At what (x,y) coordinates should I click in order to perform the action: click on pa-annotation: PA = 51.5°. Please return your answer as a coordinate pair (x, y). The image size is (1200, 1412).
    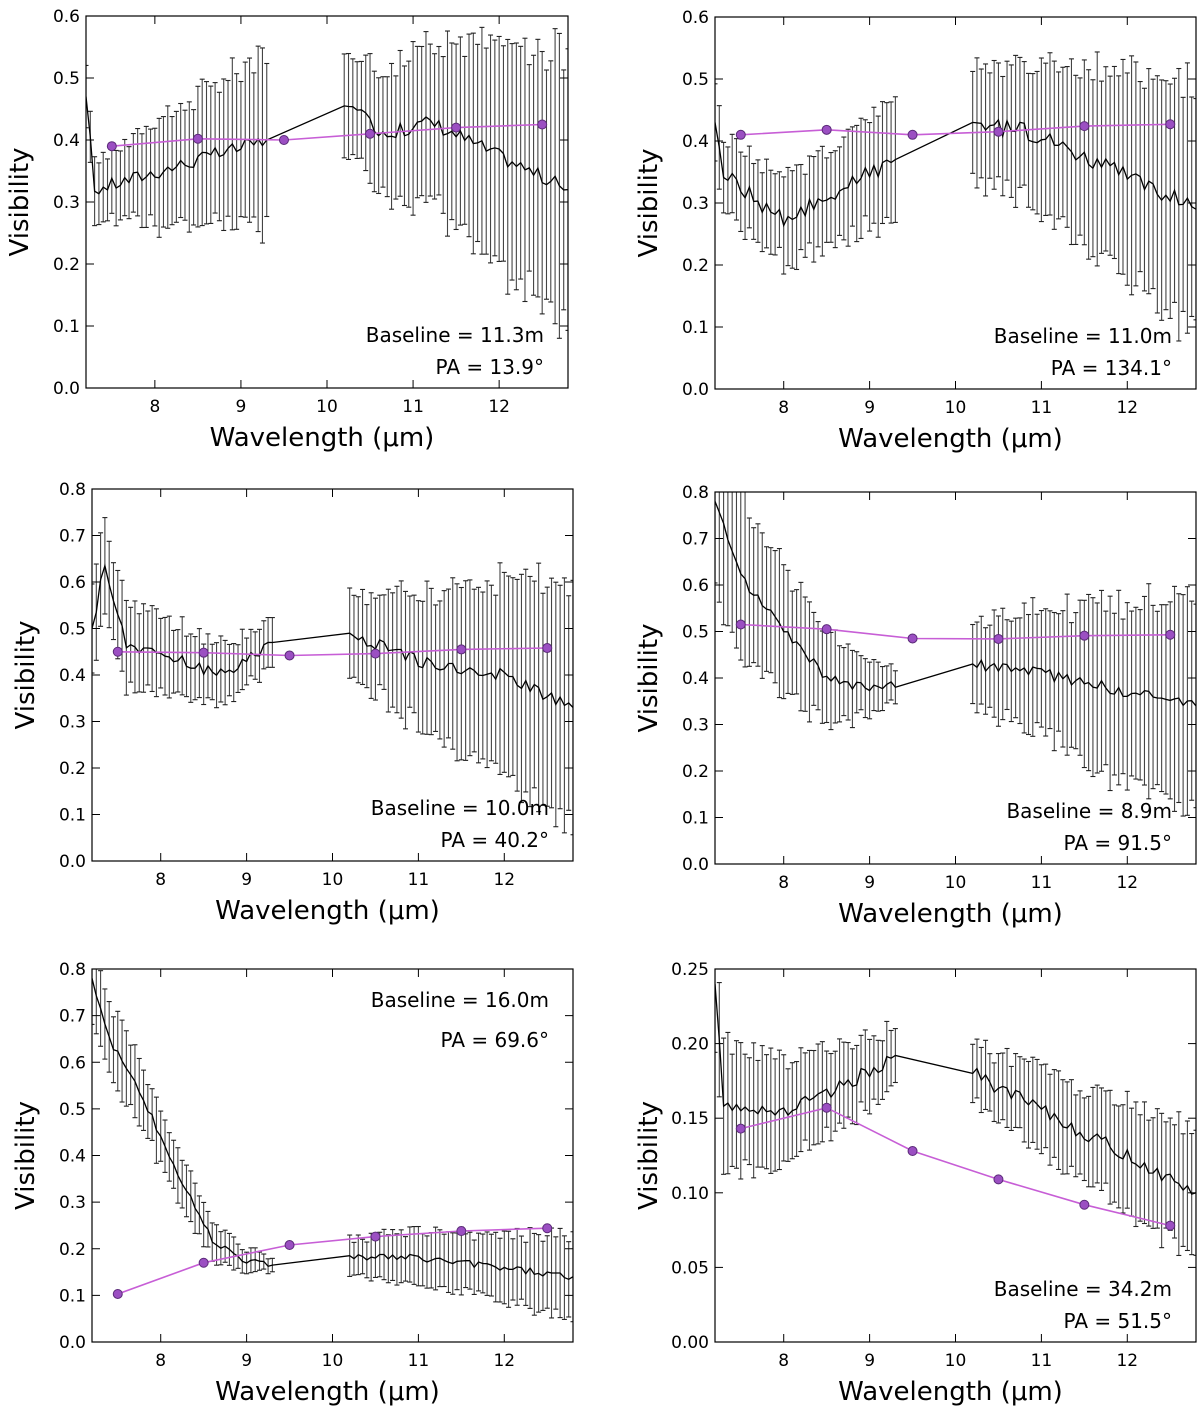
    Looking at the image, I should click on (1118, 1321).